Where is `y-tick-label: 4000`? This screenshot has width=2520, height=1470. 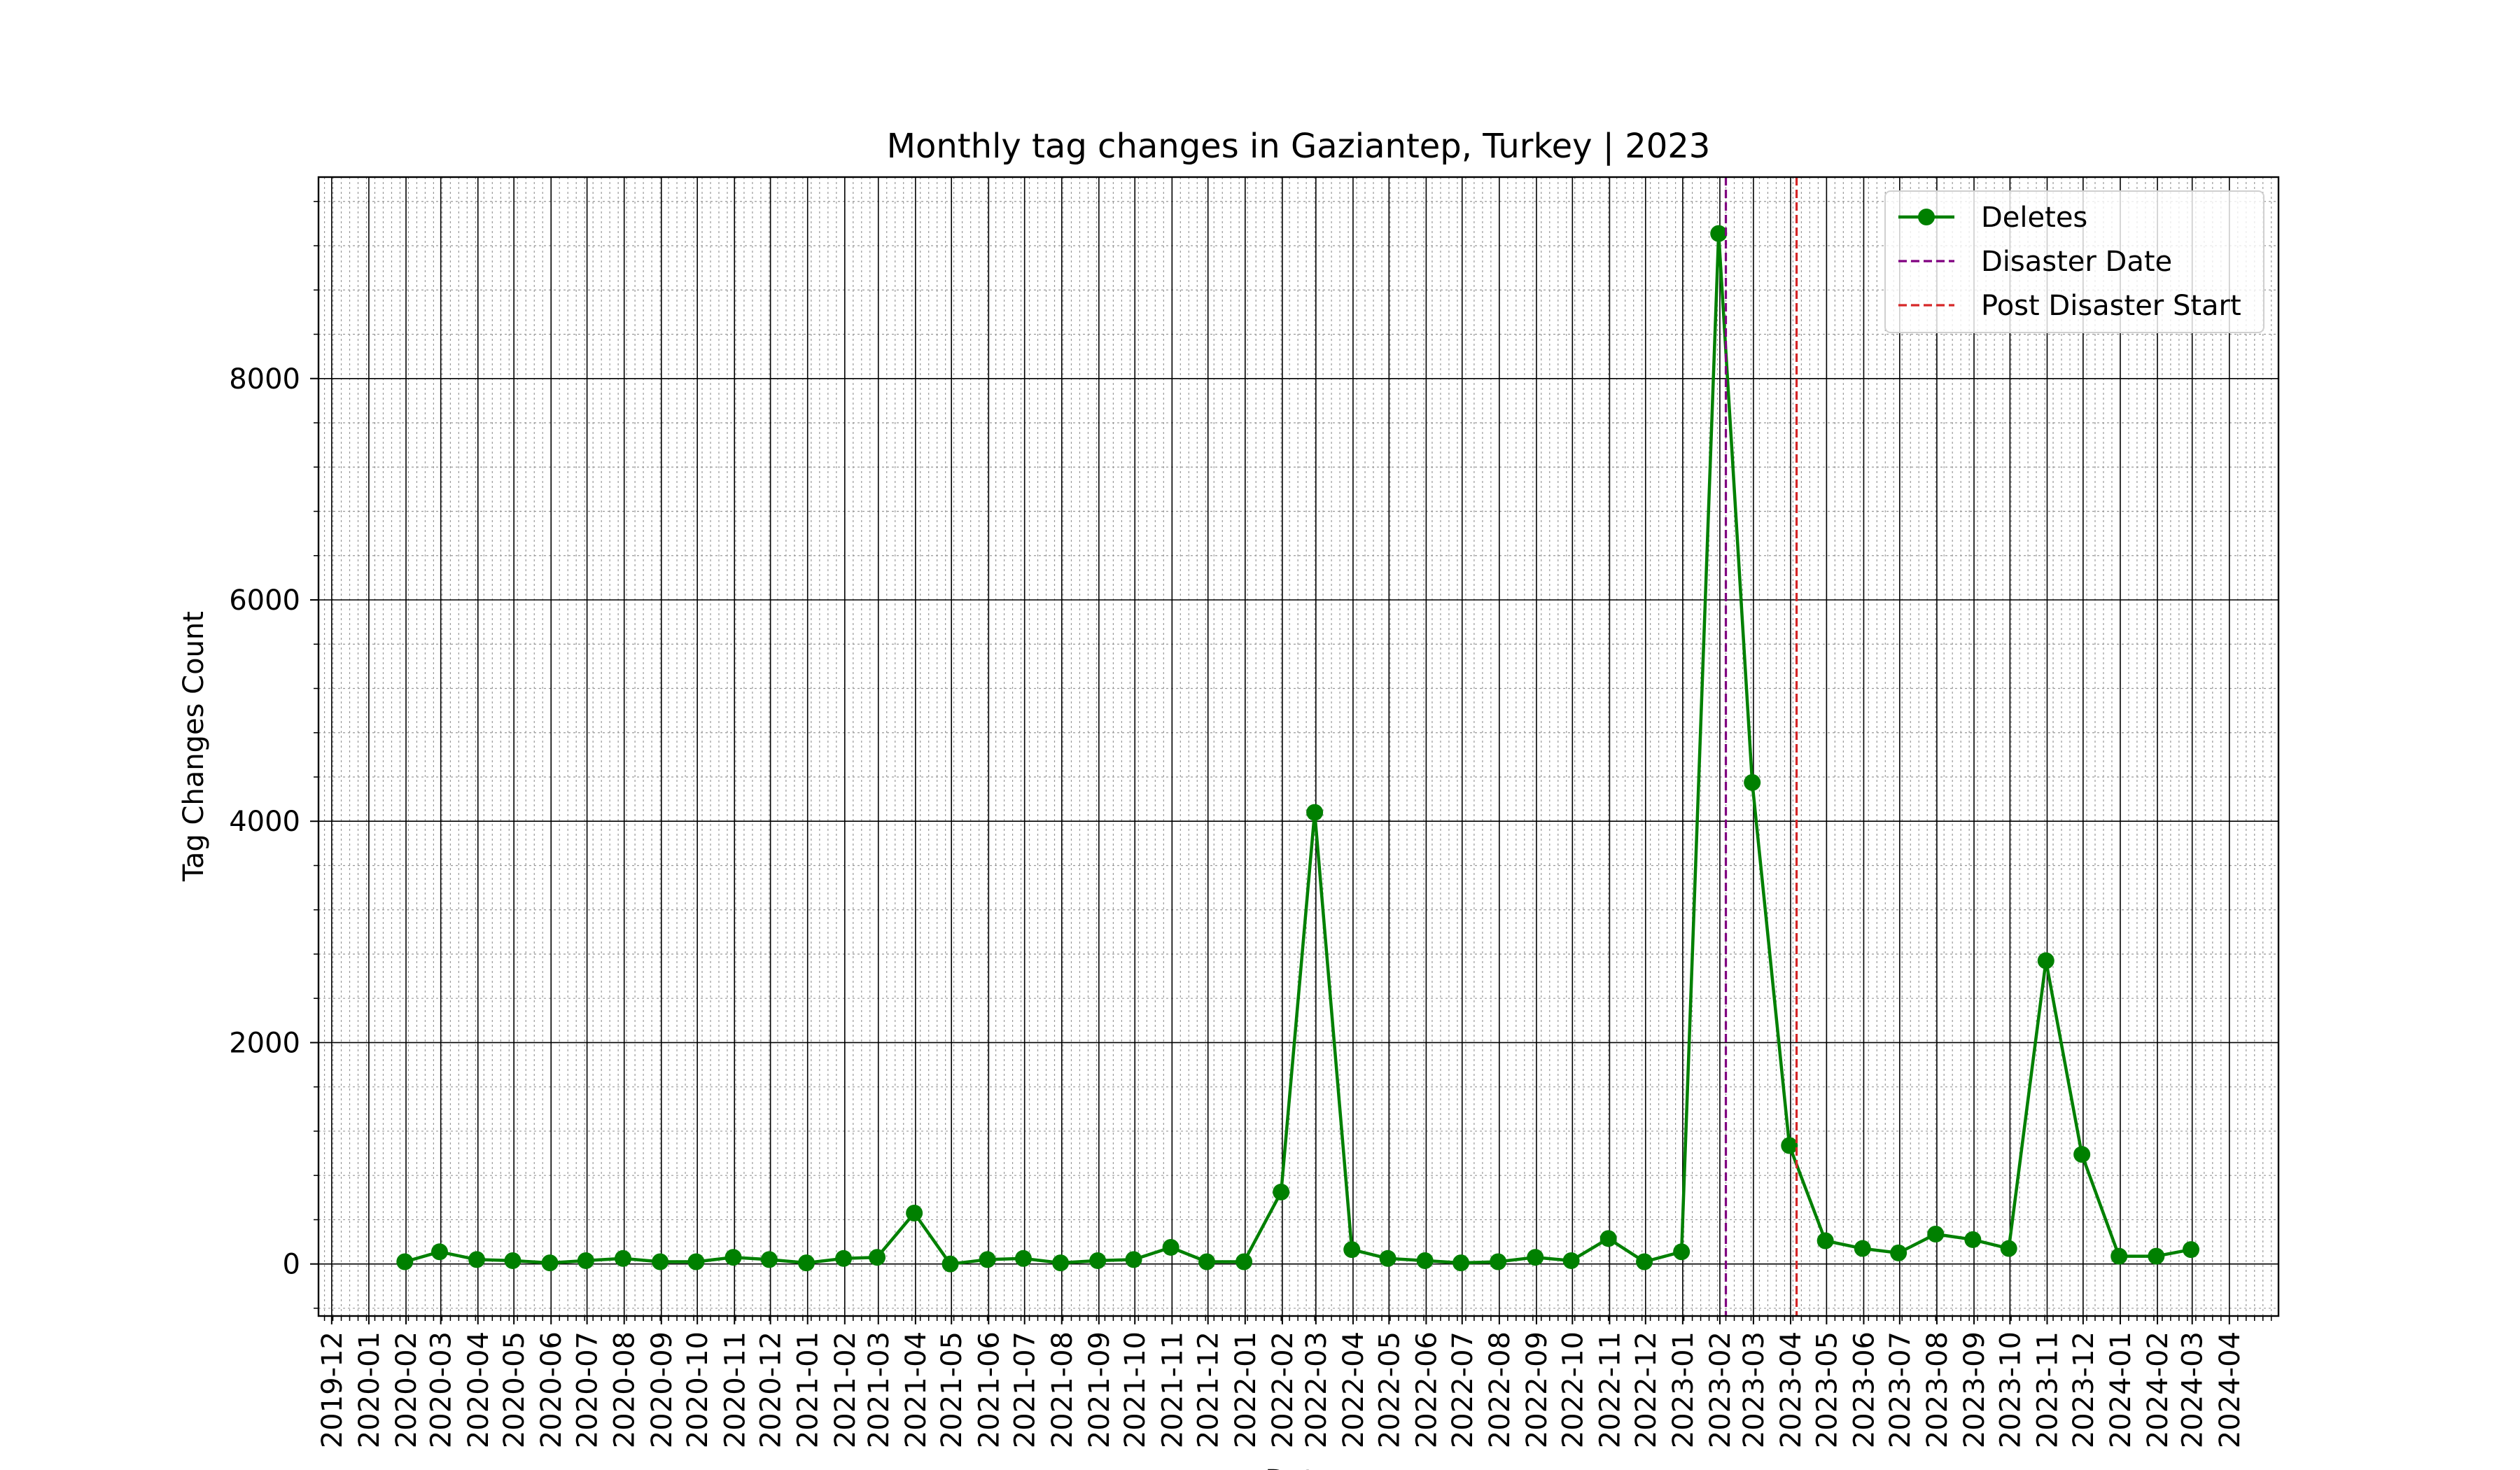 y-tick-label: 4000 is located at coordinates (264, 822).